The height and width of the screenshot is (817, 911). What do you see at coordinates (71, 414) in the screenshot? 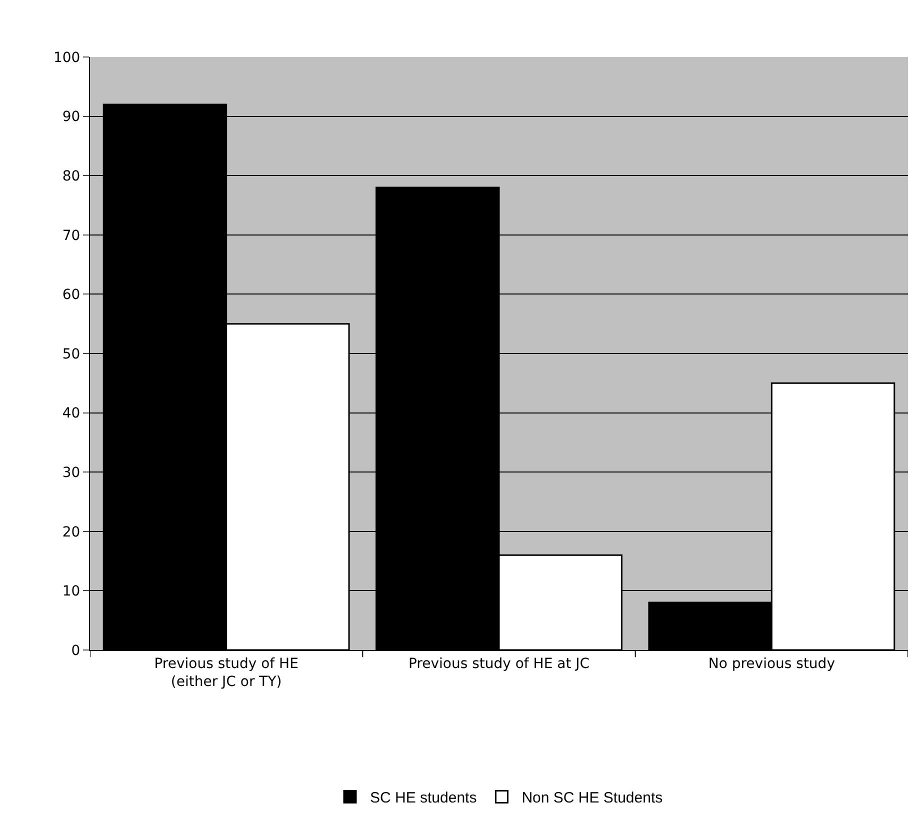
I see `y-tick-label: 40` at bounding box center [71, 414].